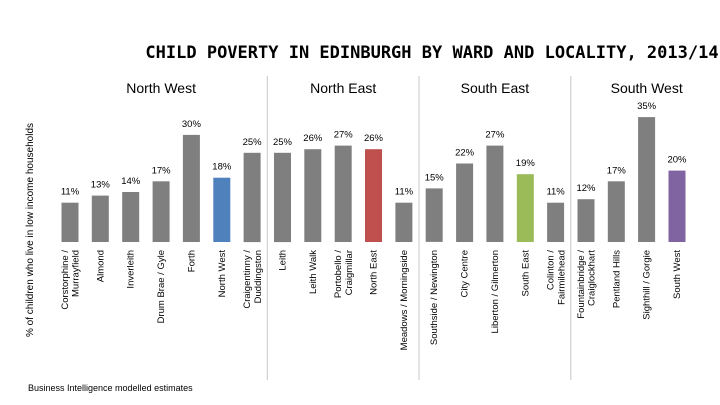  Describe the element at coordinates (465, 153) in the screenshot. I see `value-label-13: 22%` at that location.